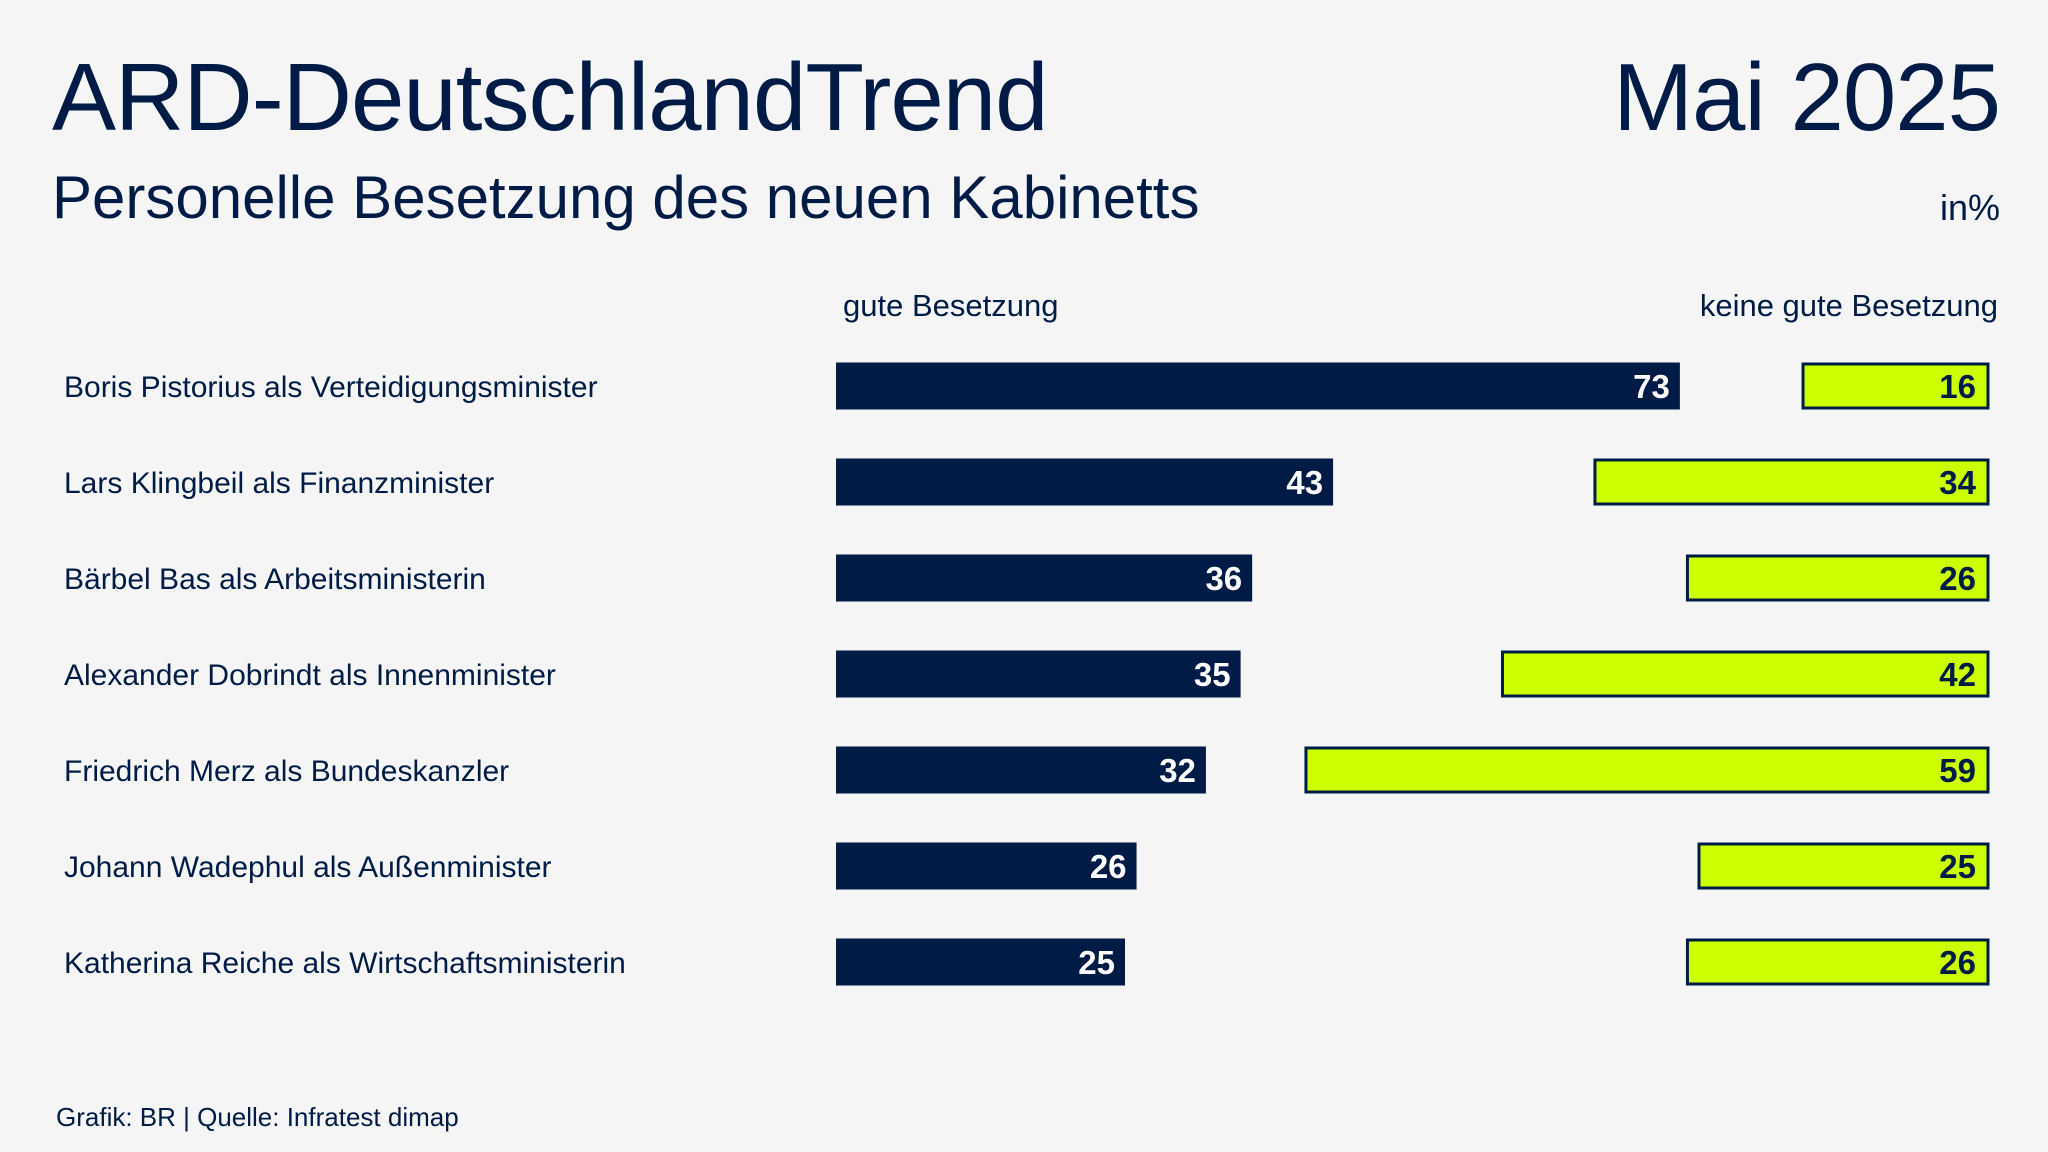 The height and width of the screenshot is (1152, 2048). Describe the element at coordinates (1957, 386) in the screenshot. I see `data-label-bad: 16` at that location.